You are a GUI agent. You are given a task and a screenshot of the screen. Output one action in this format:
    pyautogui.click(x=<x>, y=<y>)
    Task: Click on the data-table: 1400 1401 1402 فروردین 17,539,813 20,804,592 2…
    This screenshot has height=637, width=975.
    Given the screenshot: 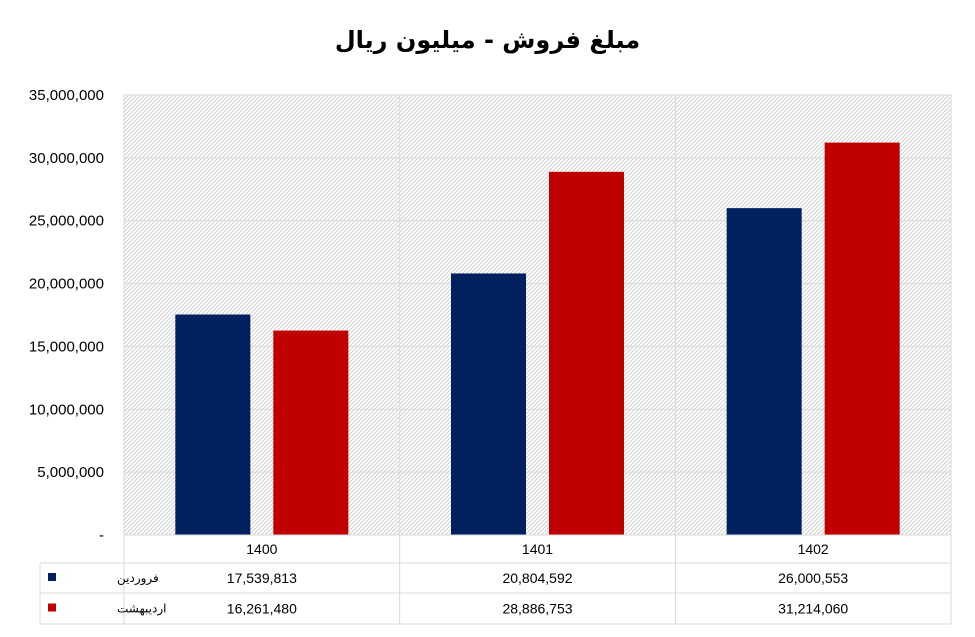 What is the action you would take?
    pyautogui.click(x=495, y=579)
    